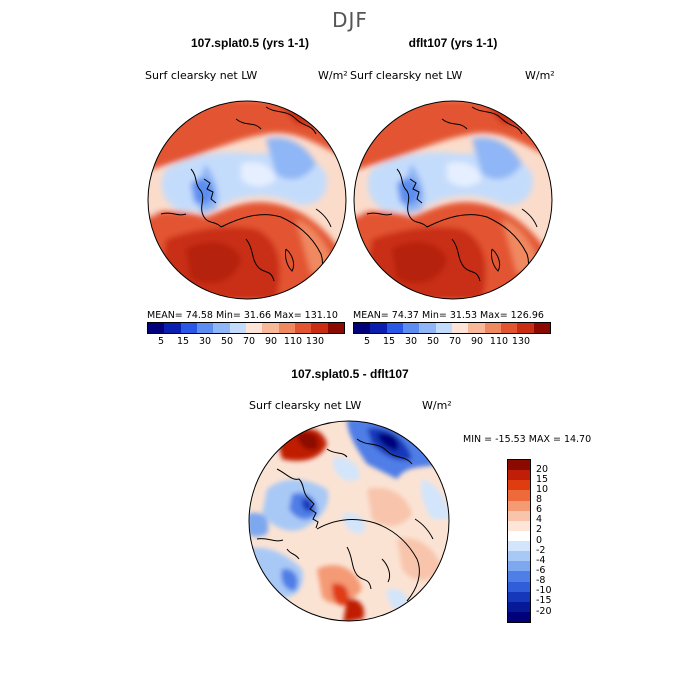 This screenshot has width=700, height=700. Describe the element at coordinates (539, 519) in the screenshot. I see `diff-tick-label: 4` at that location.